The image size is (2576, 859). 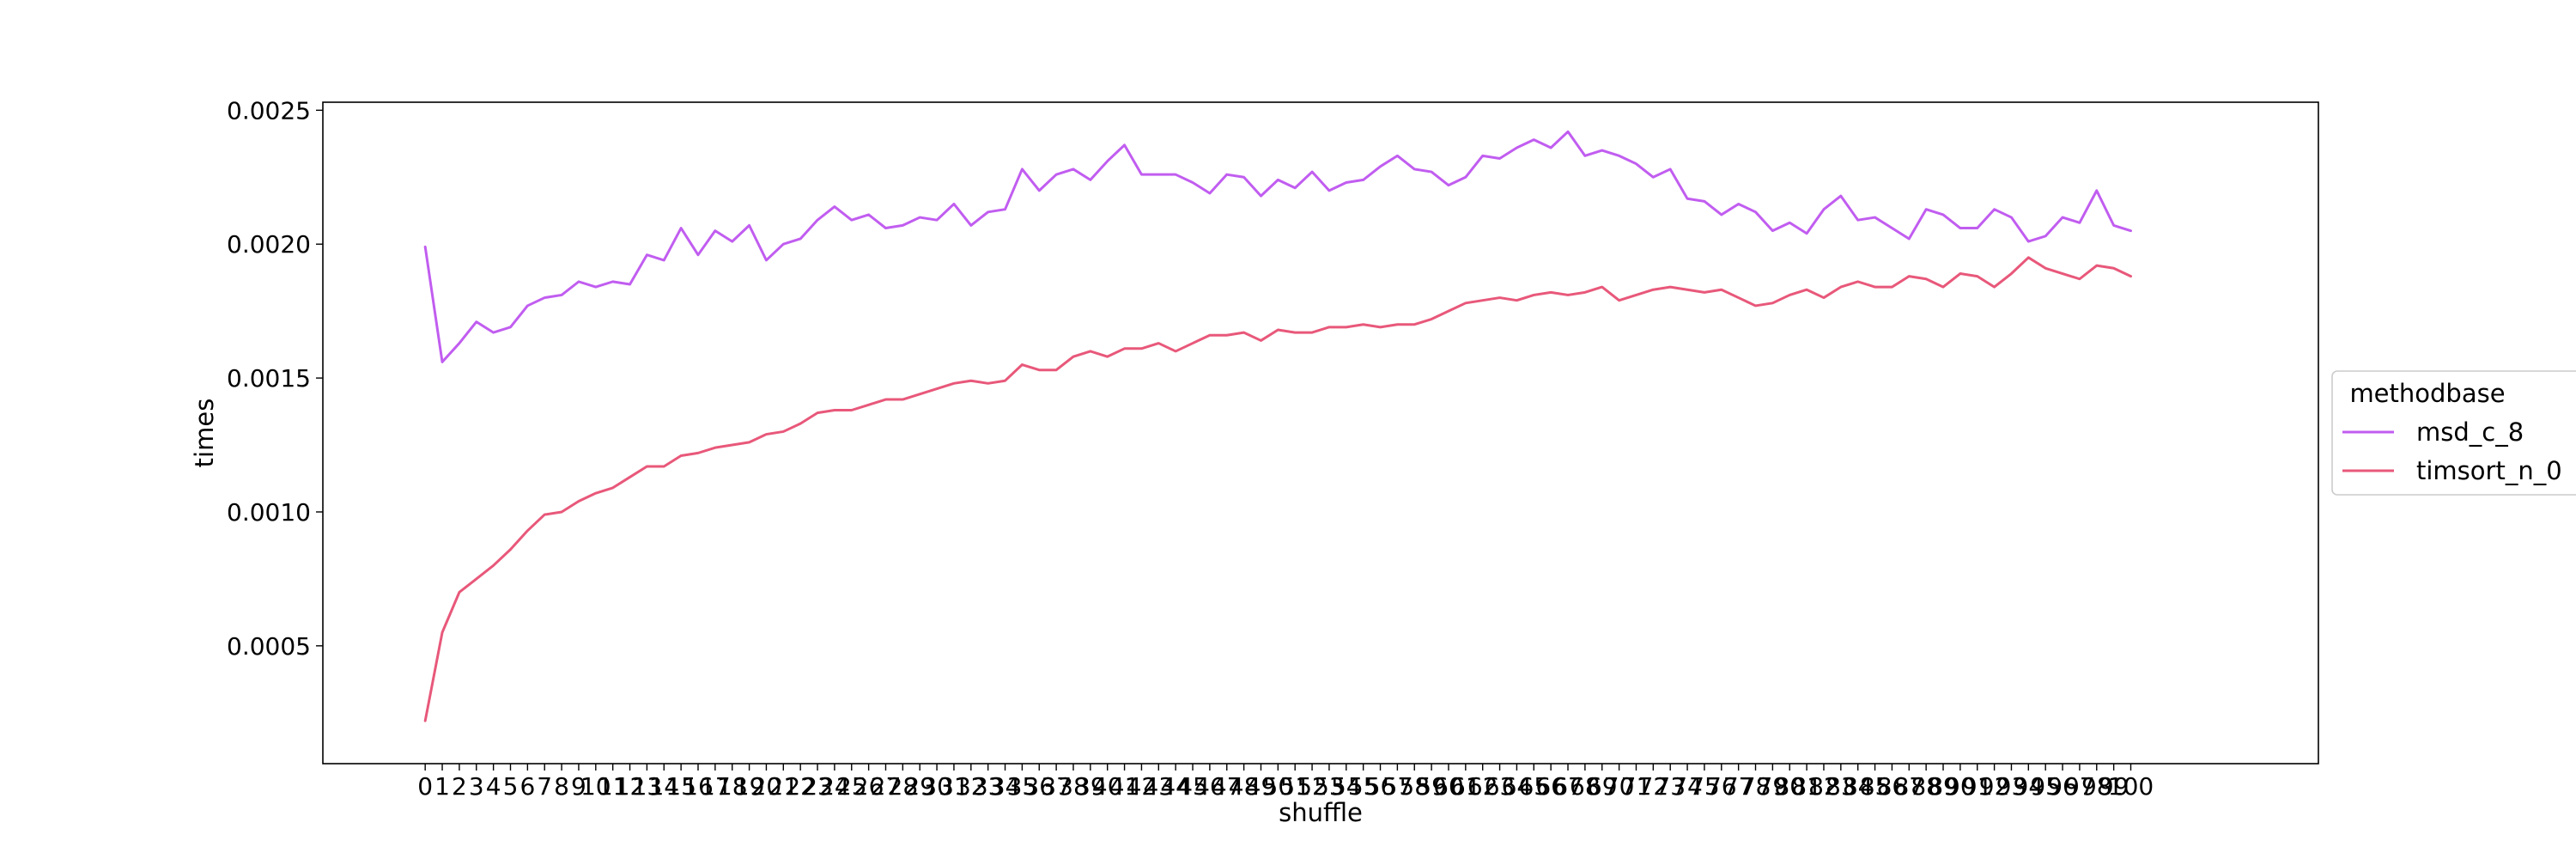 I want to click on x-tick-label: 76, so click(x=1722, y=786).